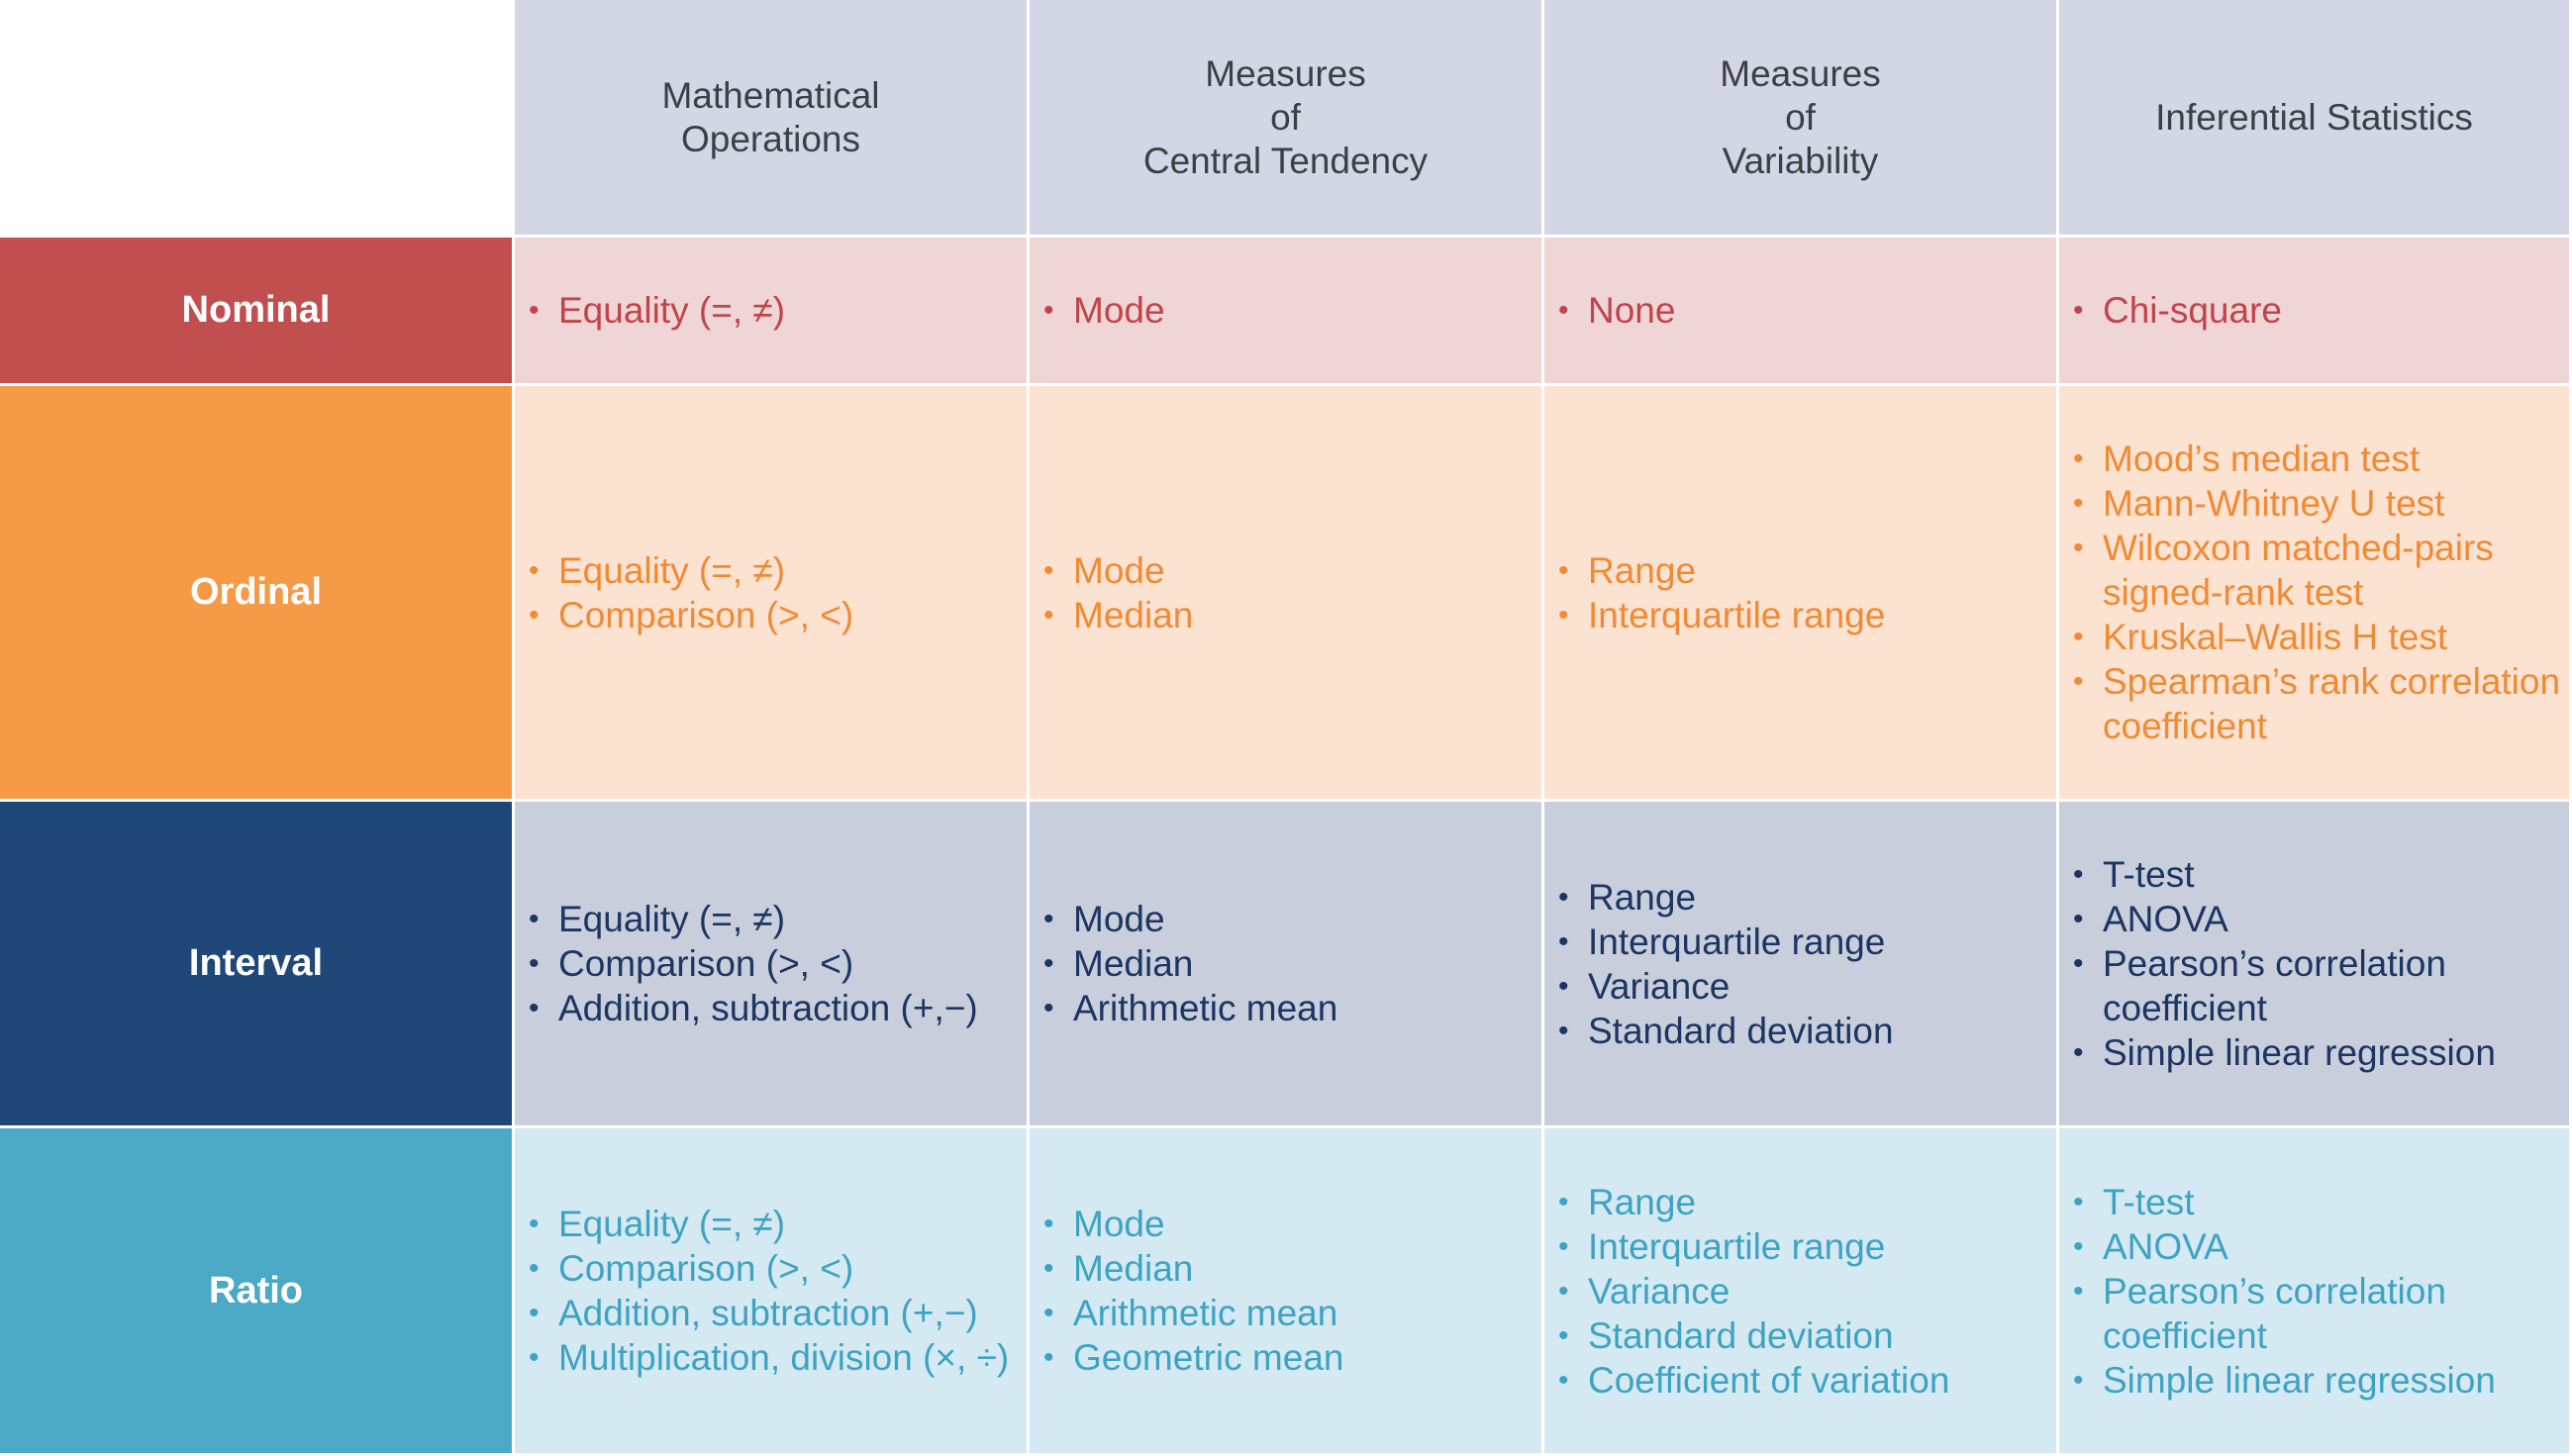 The width and height of the screenshot is (2572, 1456). Describe the element at coordinates (2321, 570) in the screenshot. I see `list-item: Wilcoxon matched-pairs signed-rank test` at that location.